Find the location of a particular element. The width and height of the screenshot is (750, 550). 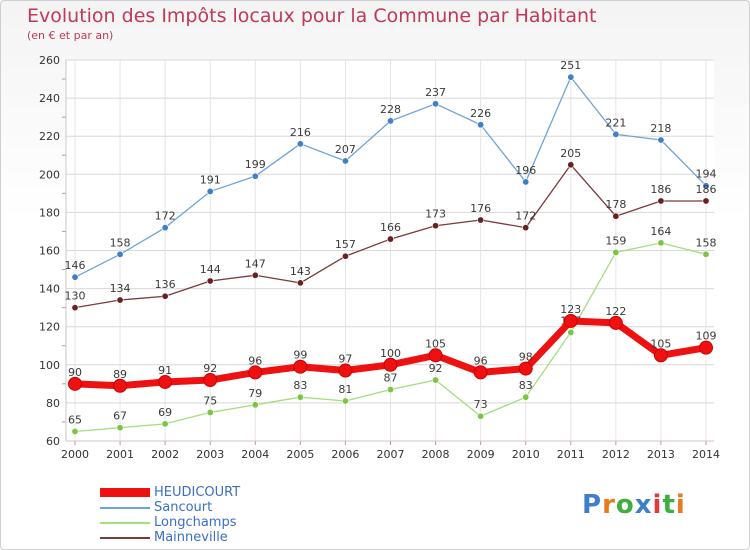

proxiti-logo: Proxiti is located at coordinates (634, 505).